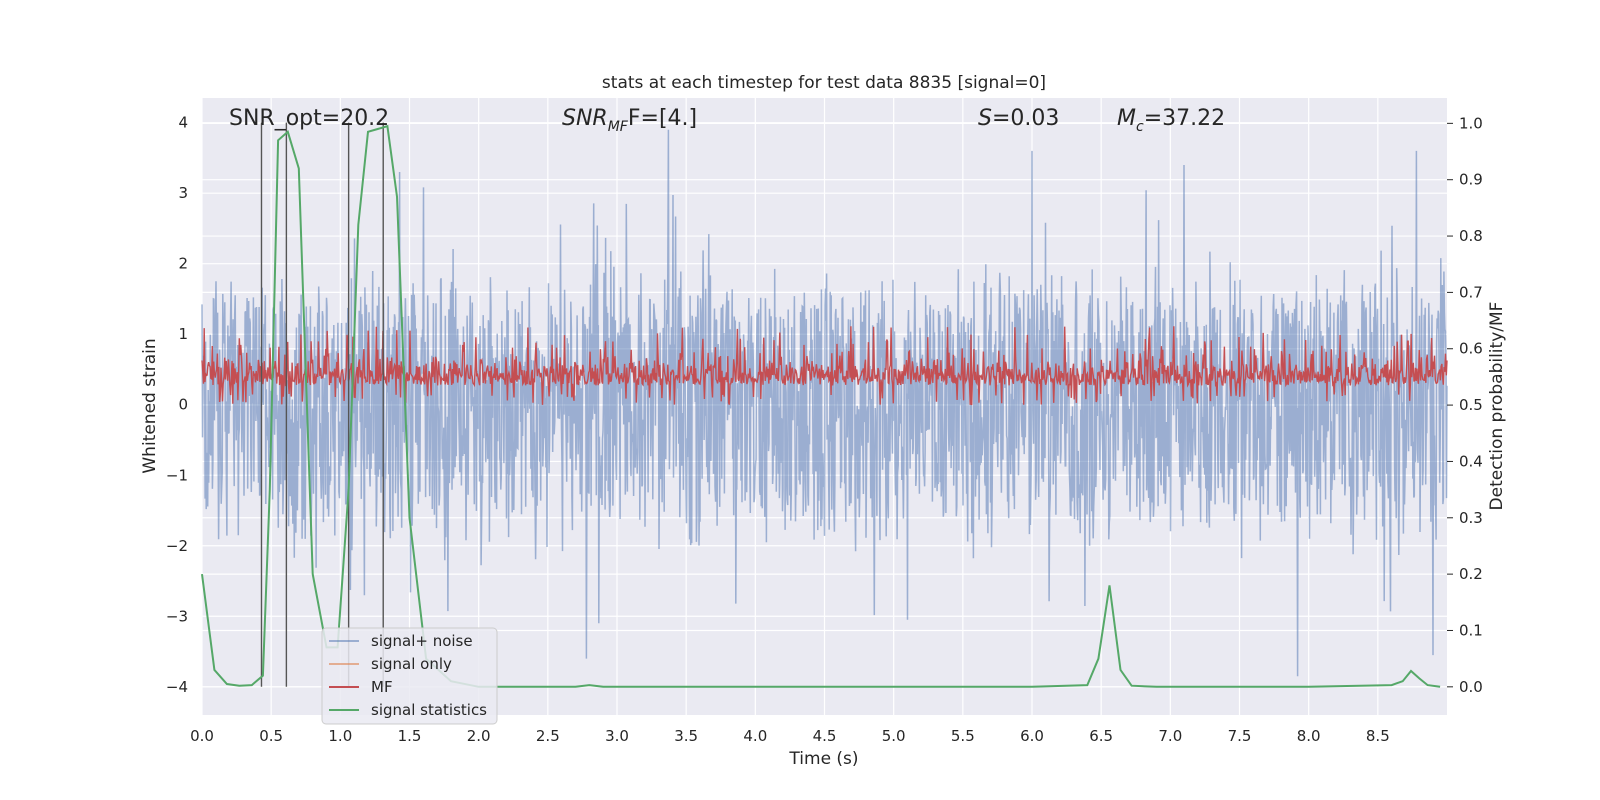 The height and width of the screenshot is (800, 1600). I want to click on legend-box, so click(409, 676).